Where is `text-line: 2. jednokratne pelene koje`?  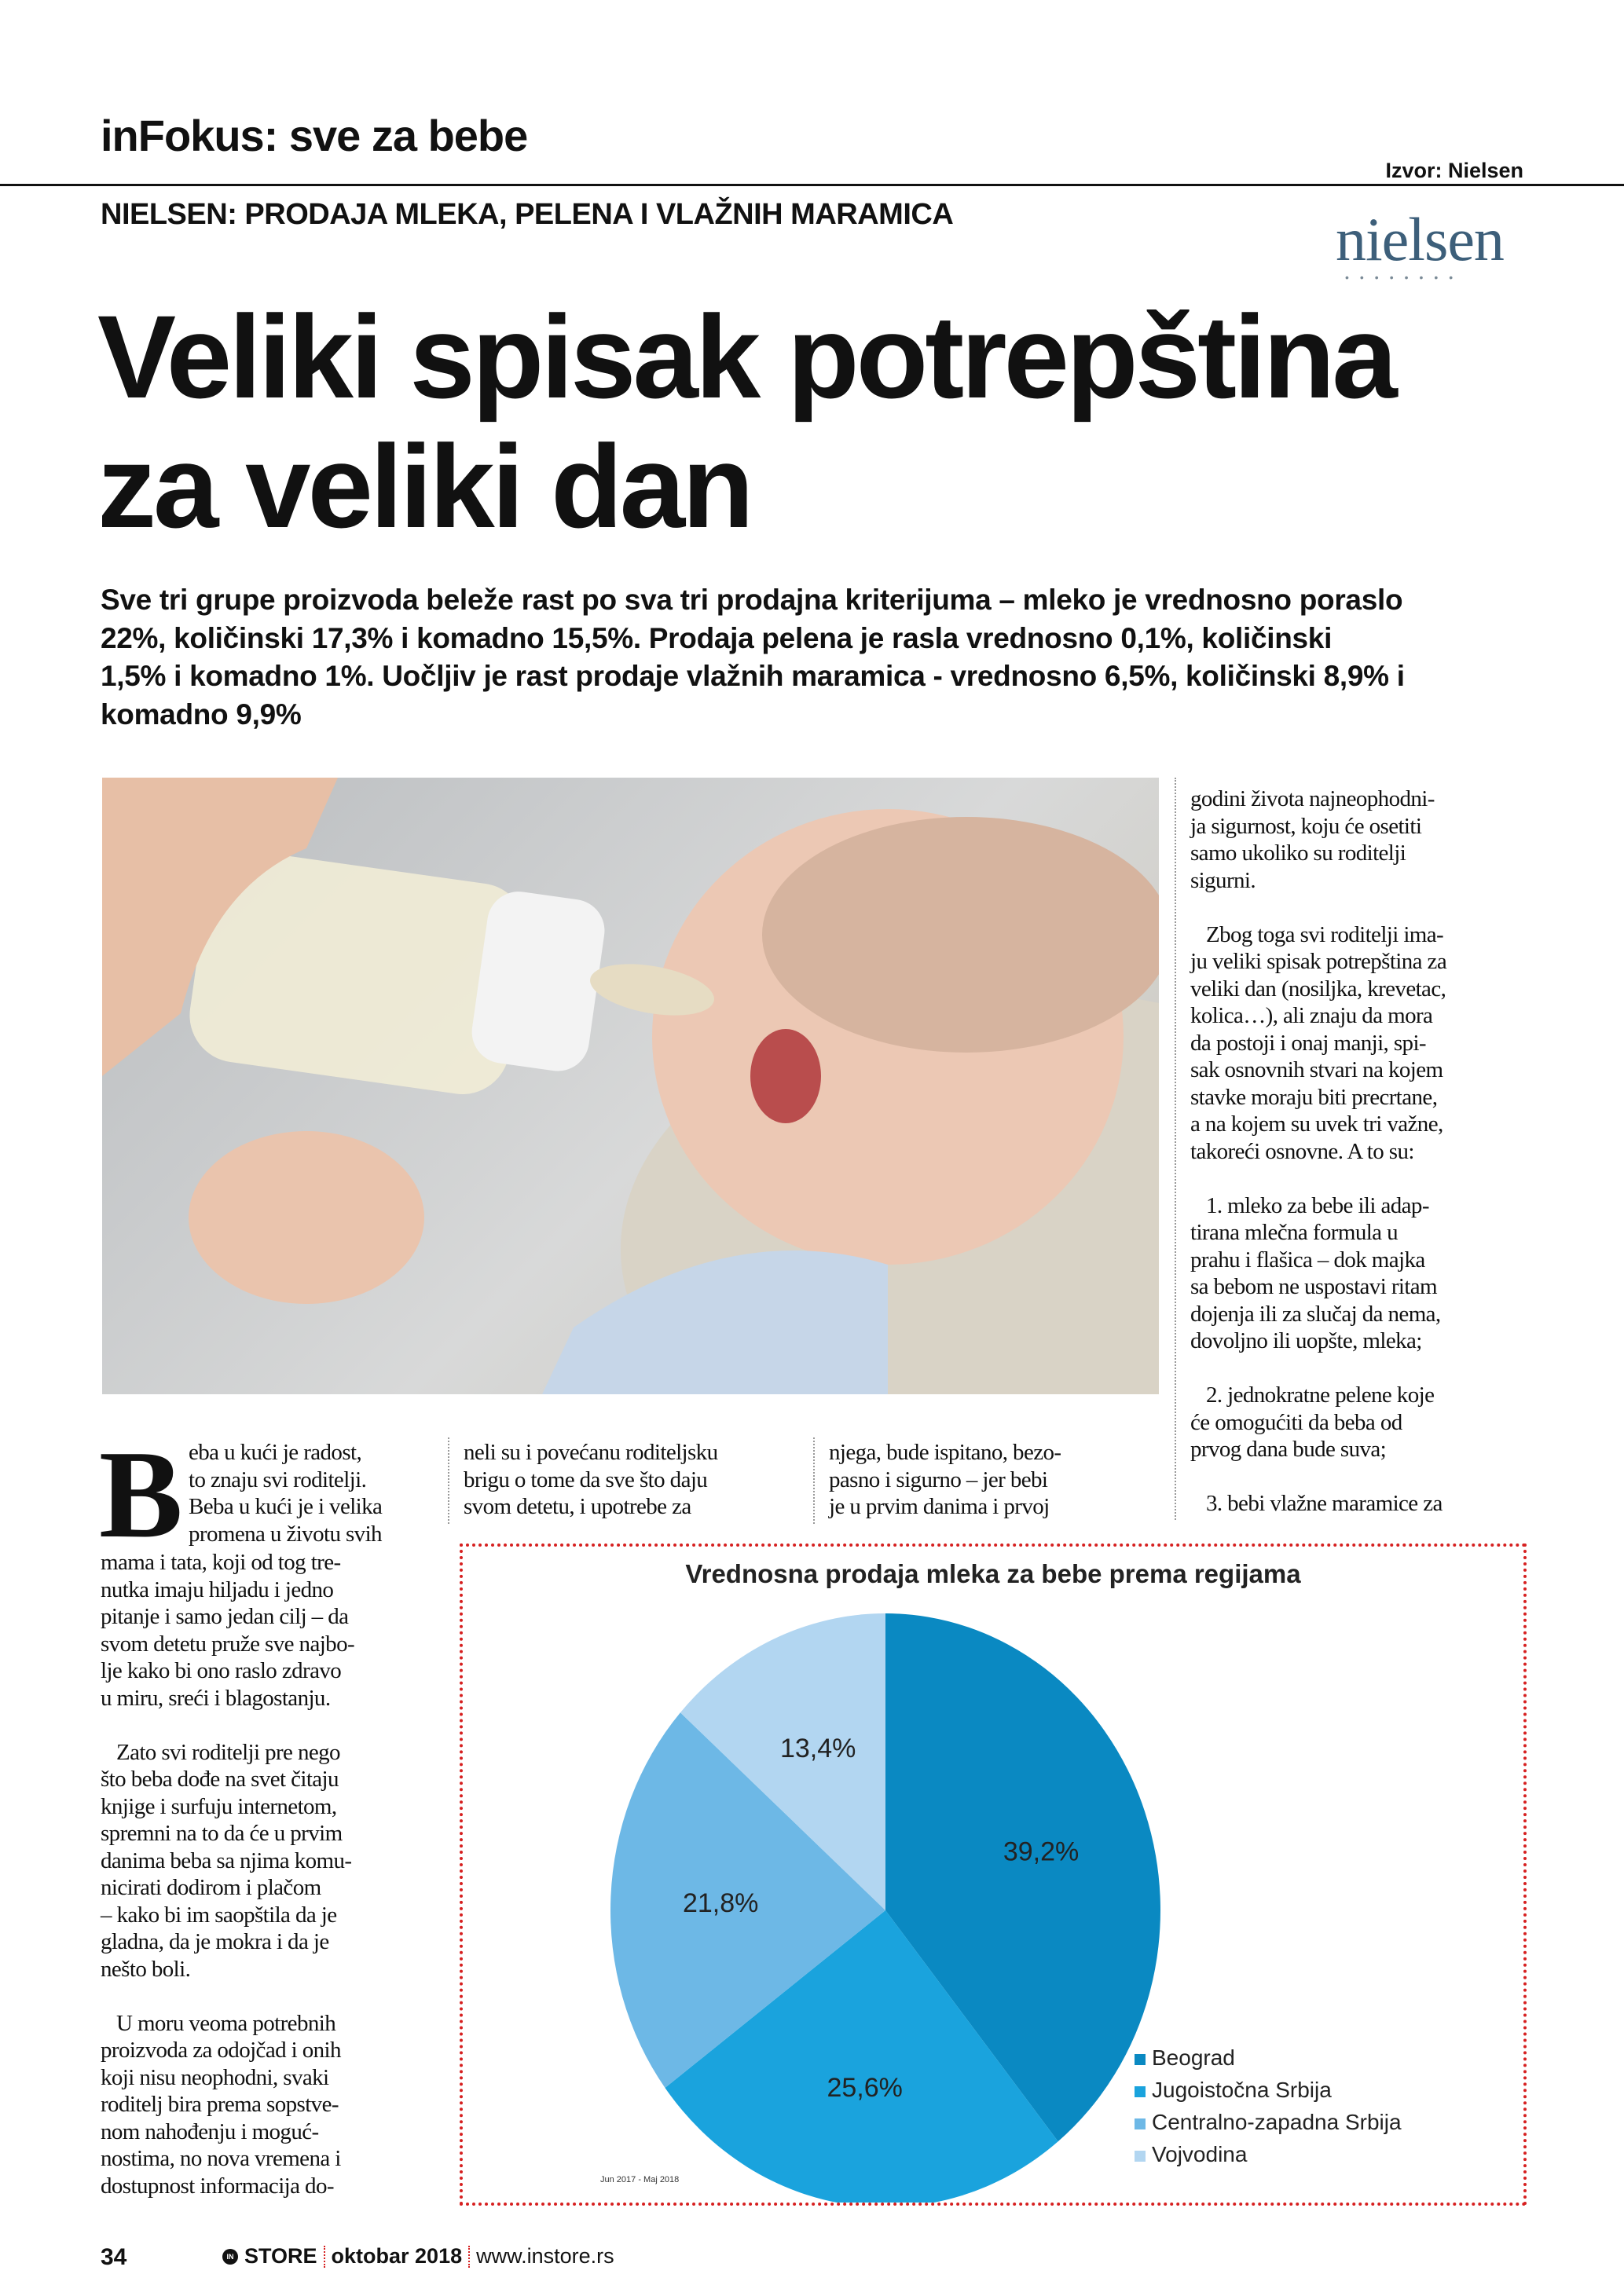
text-line: 2. jednokratne pelene koje is located at coordinates (1312, 1395).